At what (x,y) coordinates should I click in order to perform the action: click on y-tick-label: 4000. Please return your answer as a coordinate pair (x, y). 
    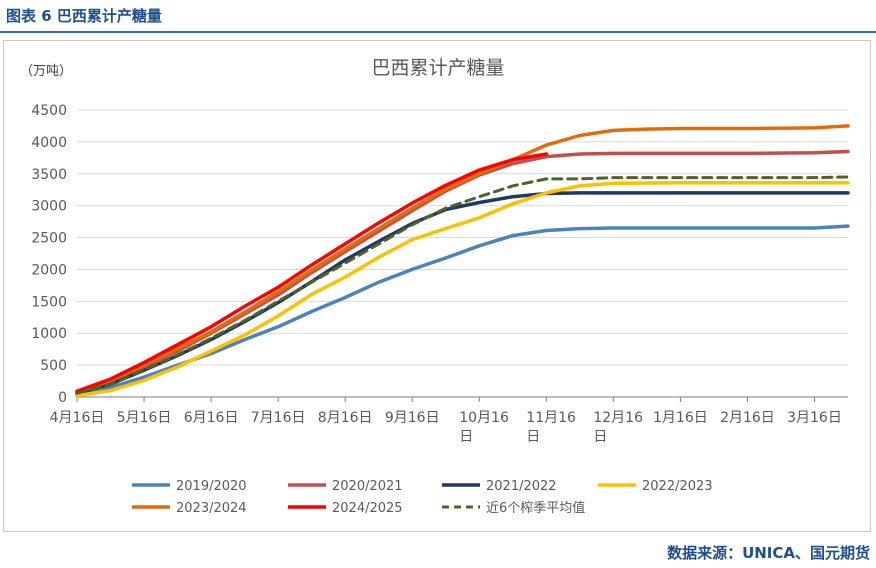
    Looking at the image, I should click on (49, 143).